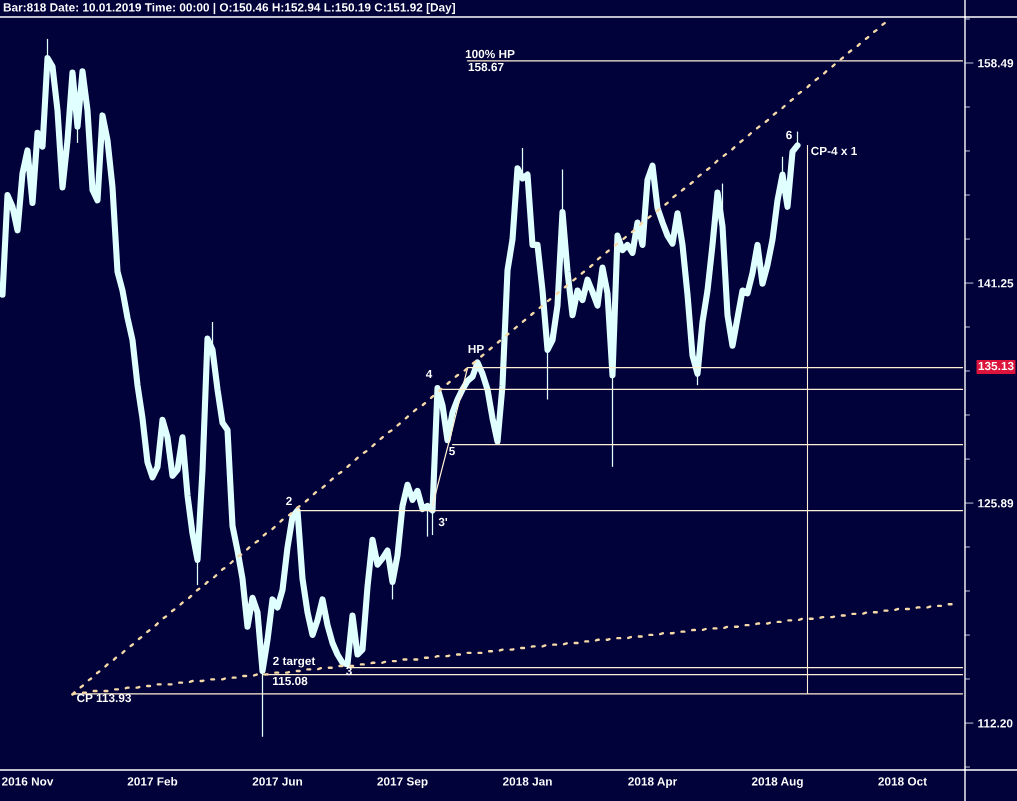  What do you see at coordinates (777, 782) in the screenshot?
I see `x-tick-label: 2018 Aug` at bounding box center [777, 782].